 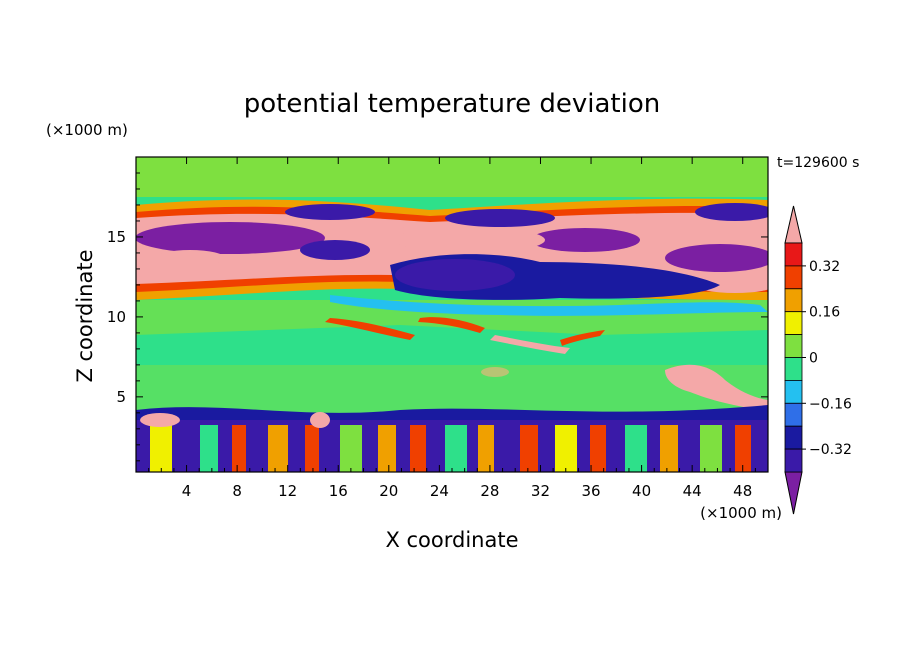 What do you see at coordinates (830, 450) in the screenshot?
I see `colorbar-tick-label: −0.32` at bounding box center [830, 450].